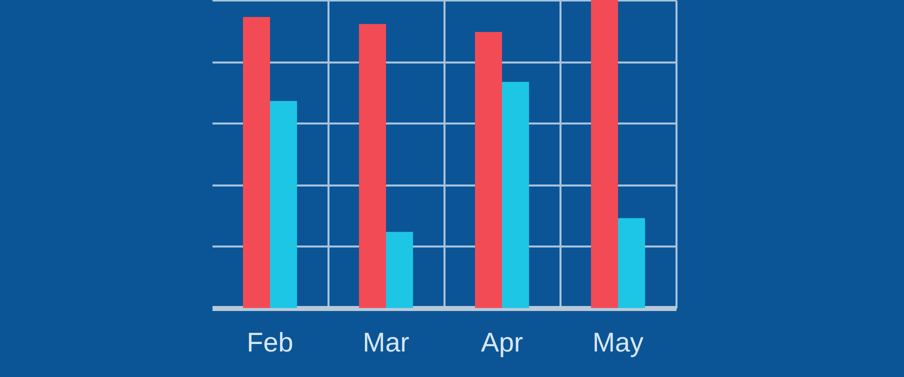  I want to click on x-tick-label: Mar, so click(386, 343).